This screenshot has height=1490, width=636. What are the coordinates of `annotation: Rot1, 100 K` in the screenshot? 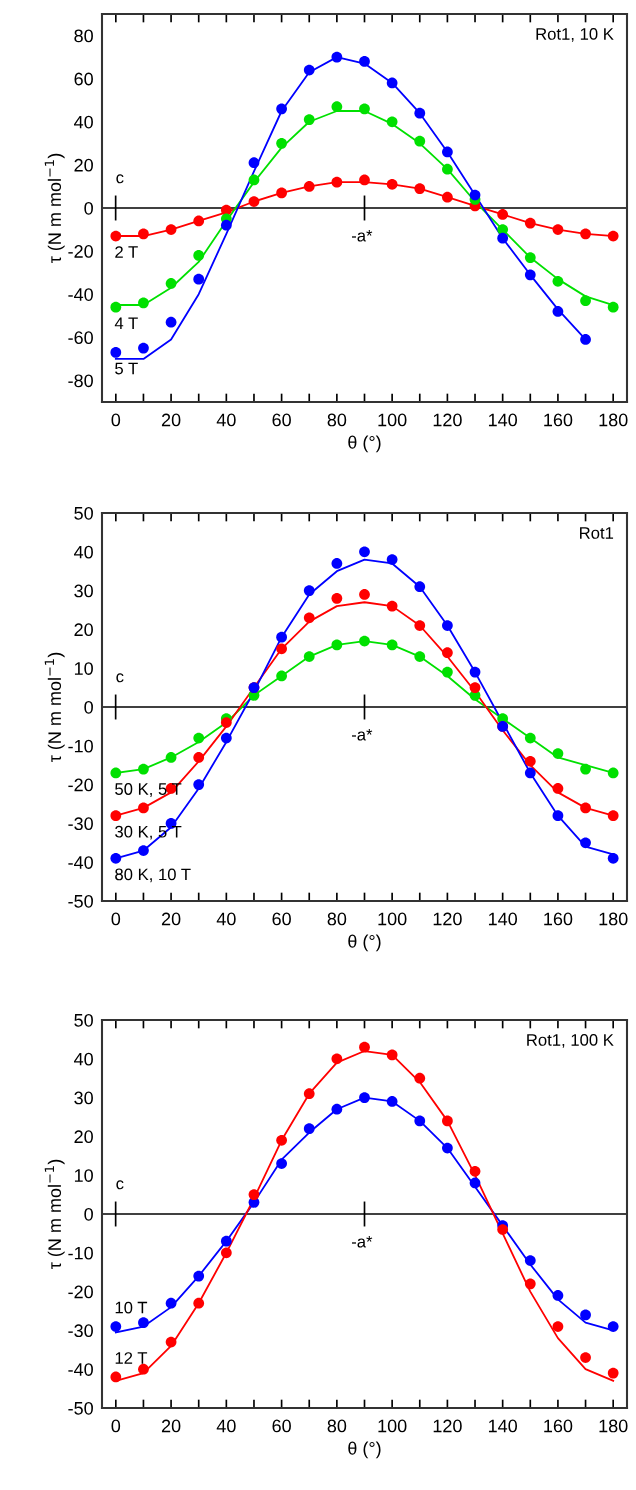 It's located at (570, 1041).